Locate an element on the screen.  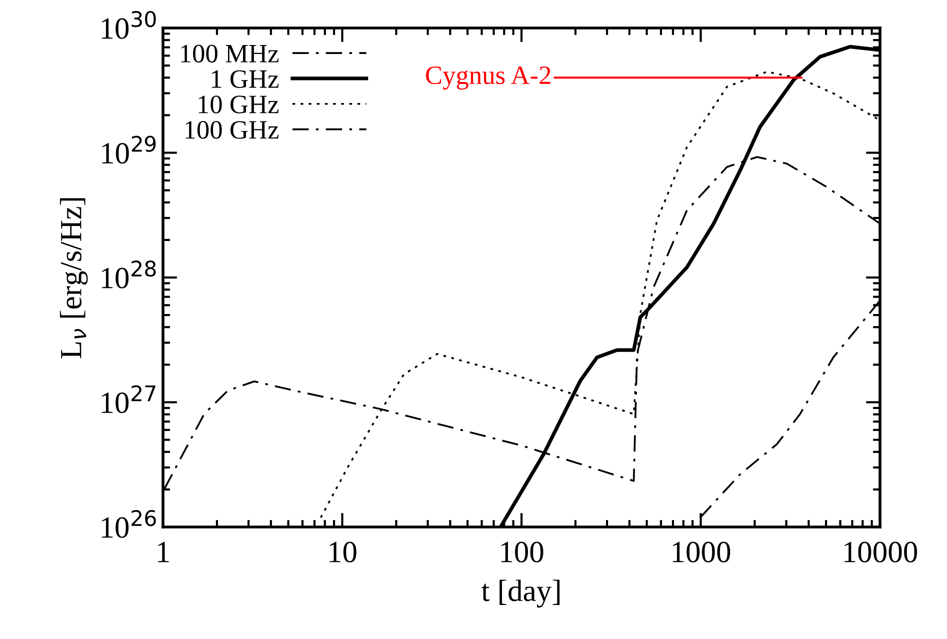
x-tick-label: 10000 is located at coordinates (881, 552).